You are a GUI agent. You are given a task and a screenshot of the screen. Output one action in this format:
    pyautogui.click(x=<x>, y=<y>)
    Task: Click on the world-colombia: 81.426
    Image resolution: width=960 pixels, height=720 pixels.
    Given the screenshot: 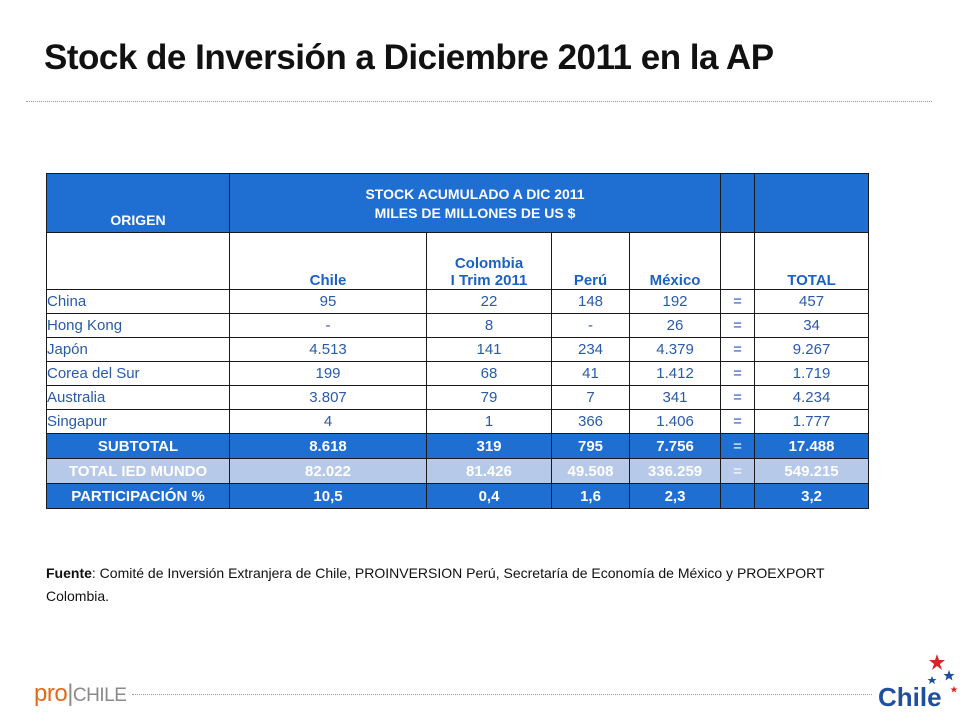 What is the action you would take?
    pyautogui.click(x=489, y=471)
    